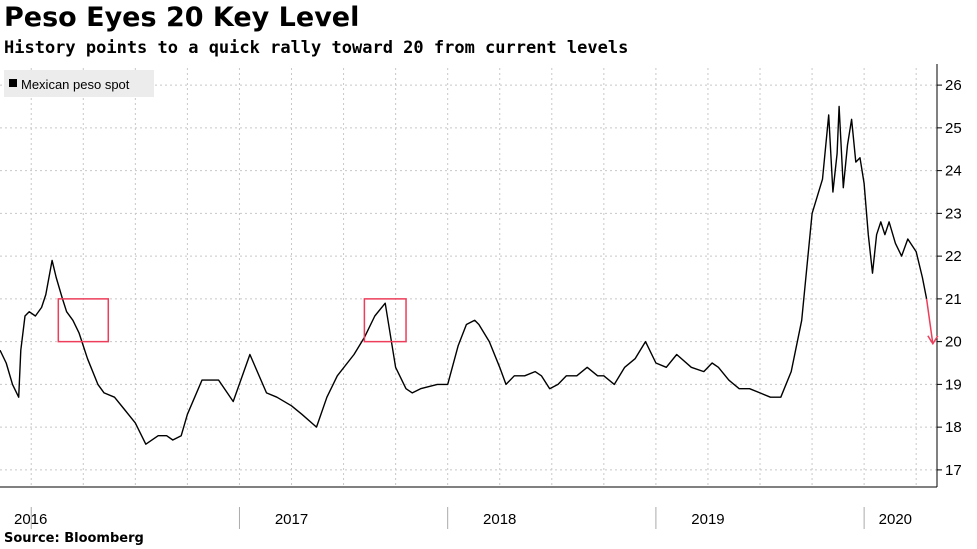 The width and height of the screenshot is (977, 549). What do you see at coordinates (953, 427) in the screenshot?
I see `y-tick-label: 18` at bounding box center [953, 427].